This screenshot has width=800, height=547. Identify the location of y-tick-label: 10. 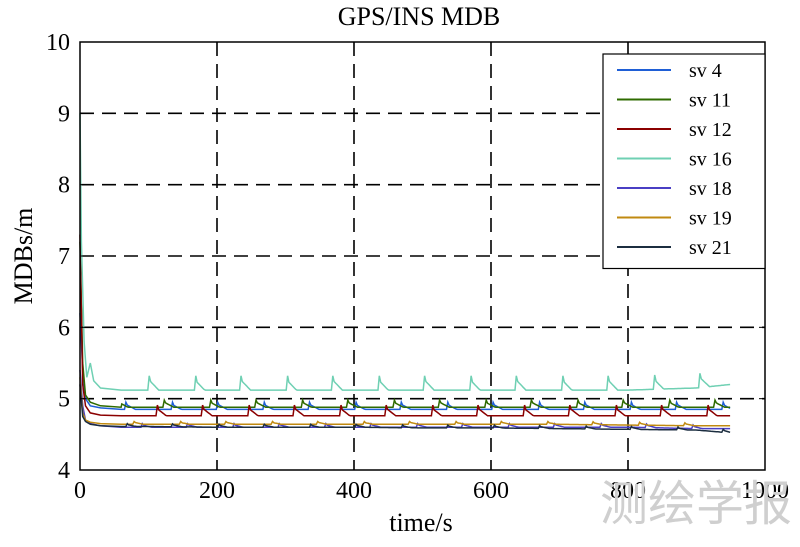
(58, 43).